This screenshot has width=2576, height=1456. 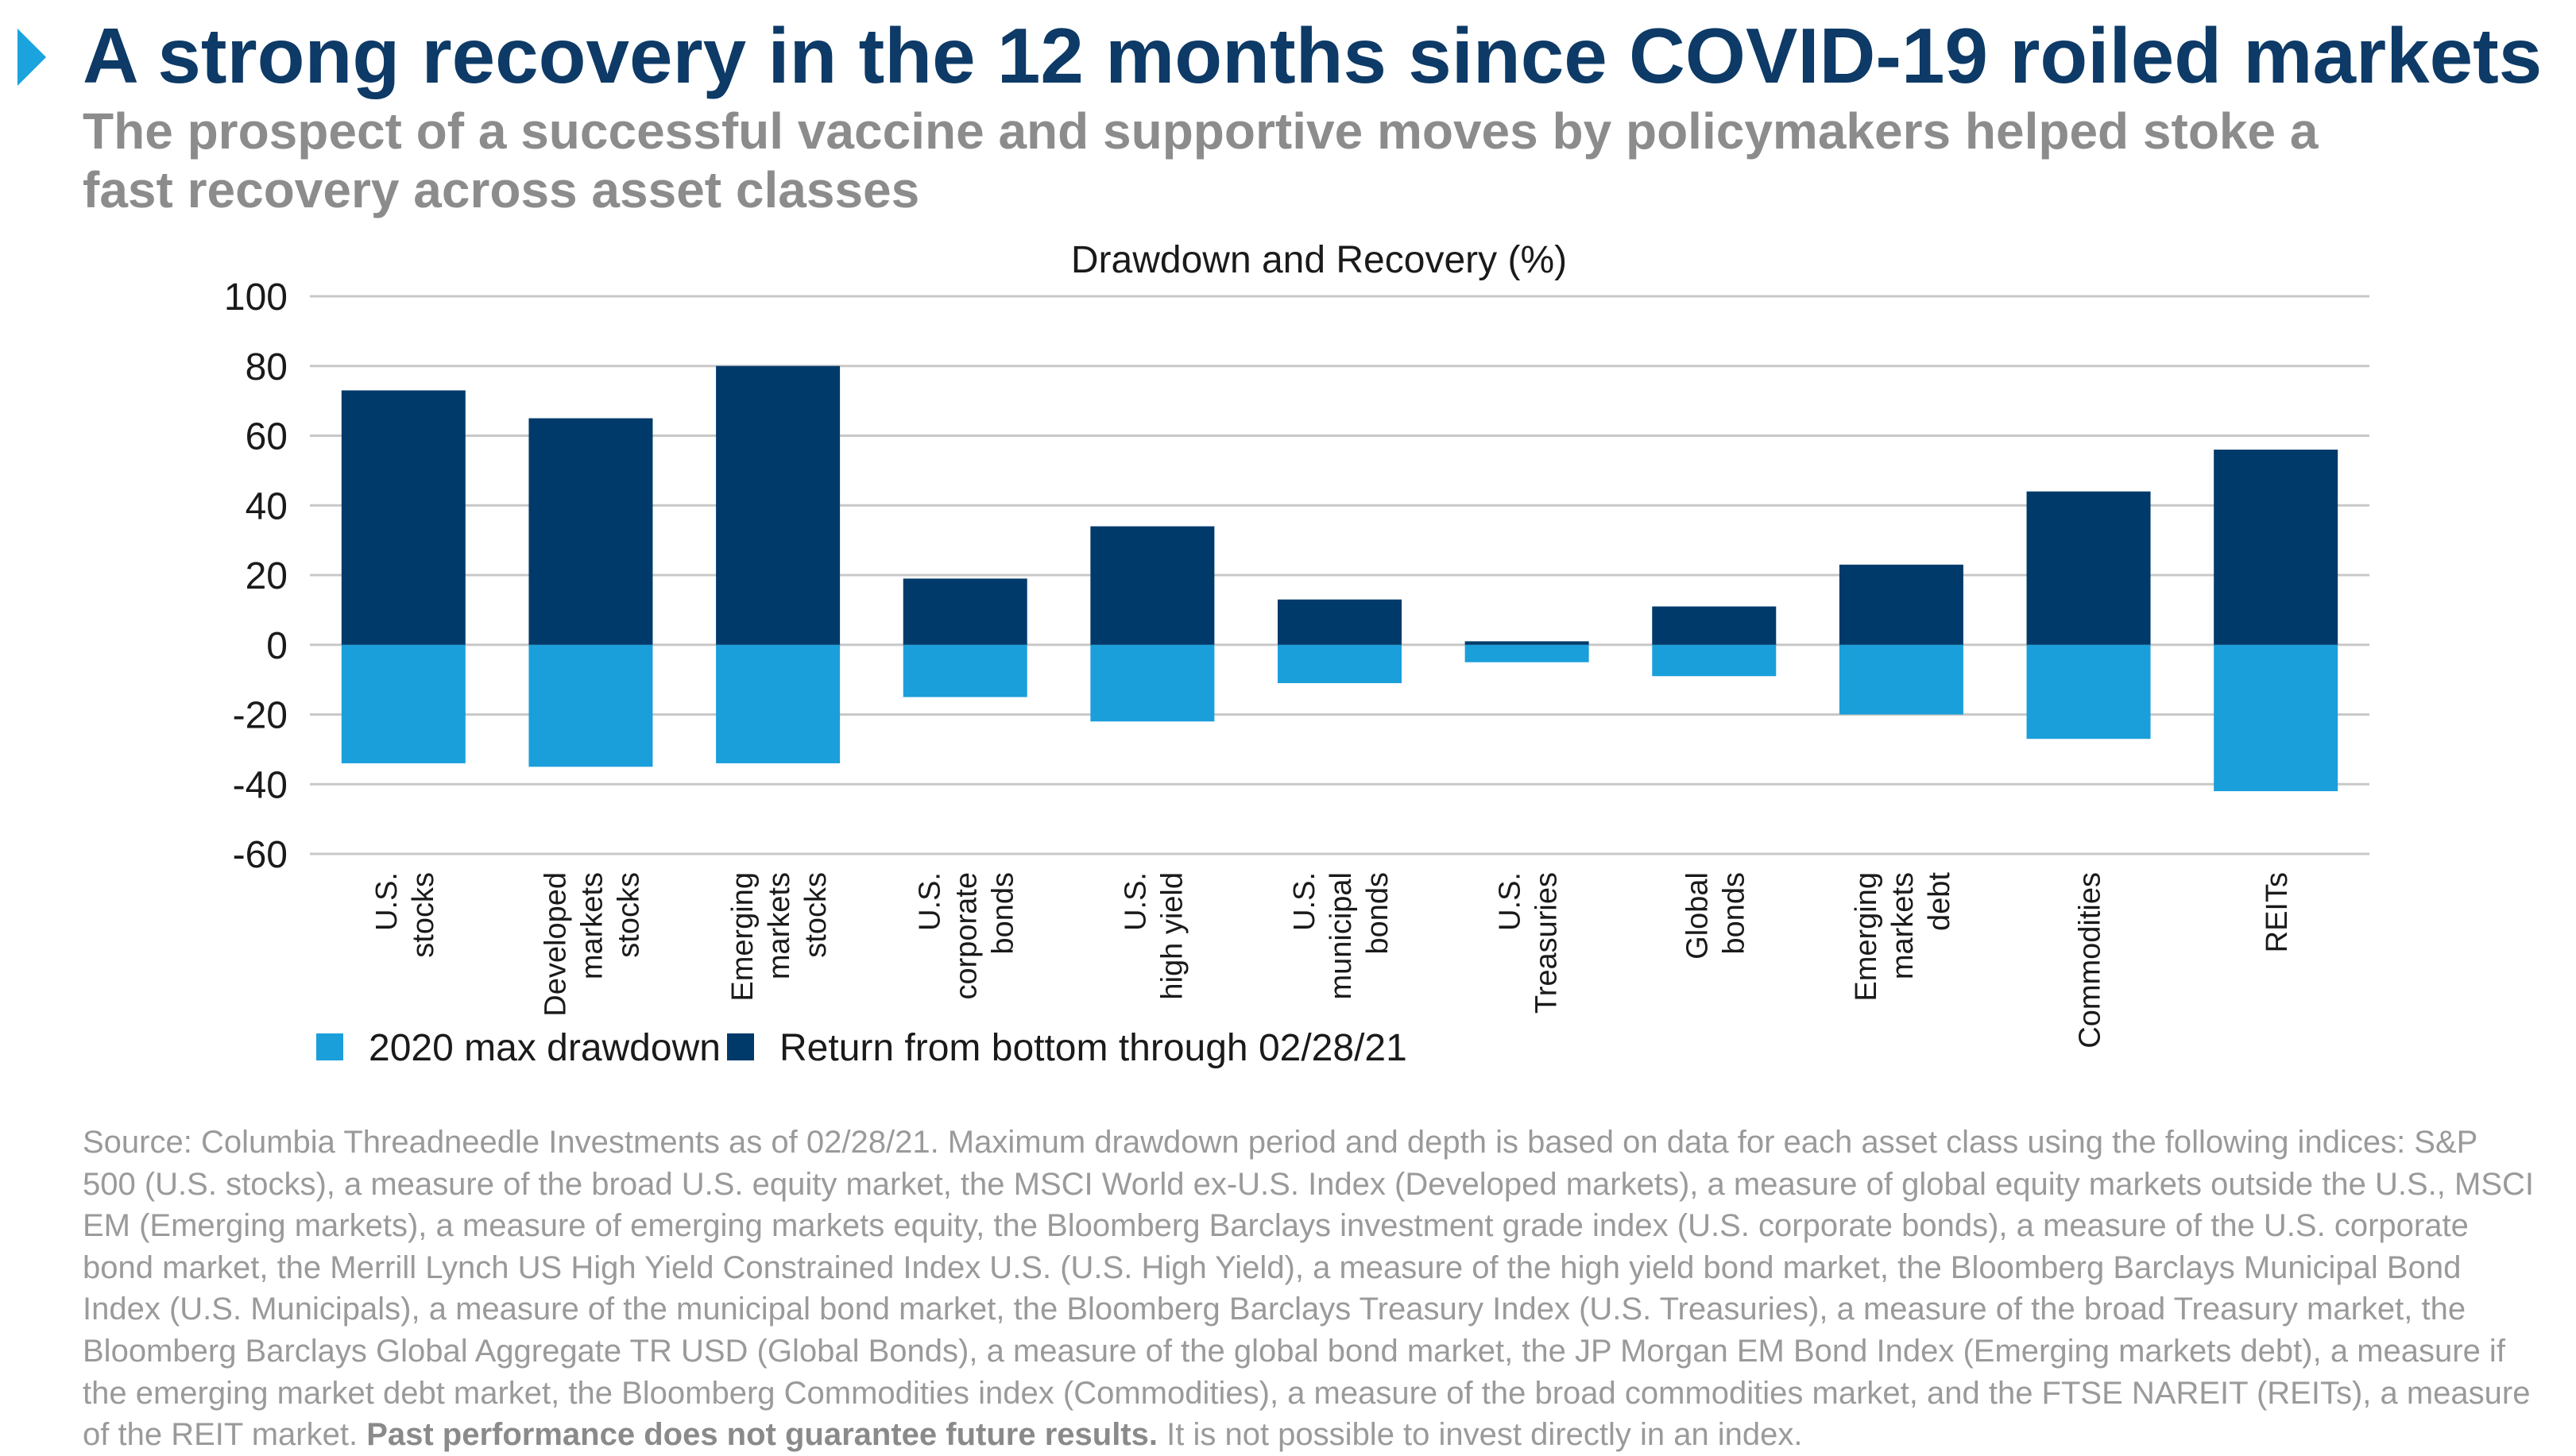 I want to click on x-tick-label: Commodities, so click(x=2090, y=961).